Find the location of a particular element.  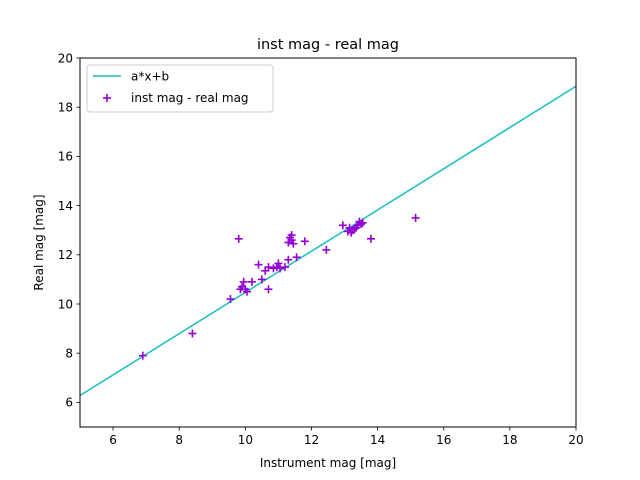

x-tick-label: 8 is located at coordinates (179, 440).